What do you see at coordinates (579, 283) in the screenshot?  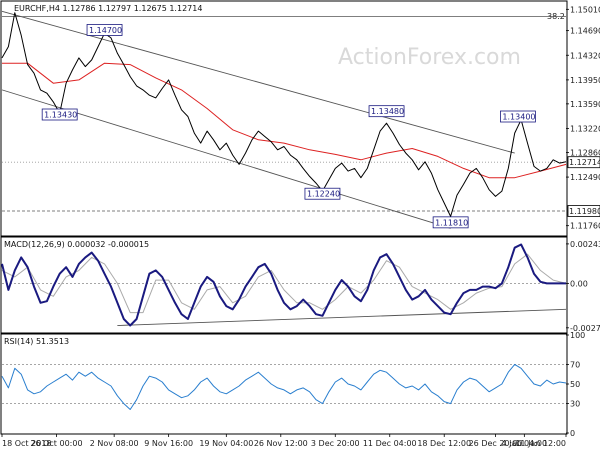 I see `y-tick-label: 0.00` at bounding box center [579, 283].